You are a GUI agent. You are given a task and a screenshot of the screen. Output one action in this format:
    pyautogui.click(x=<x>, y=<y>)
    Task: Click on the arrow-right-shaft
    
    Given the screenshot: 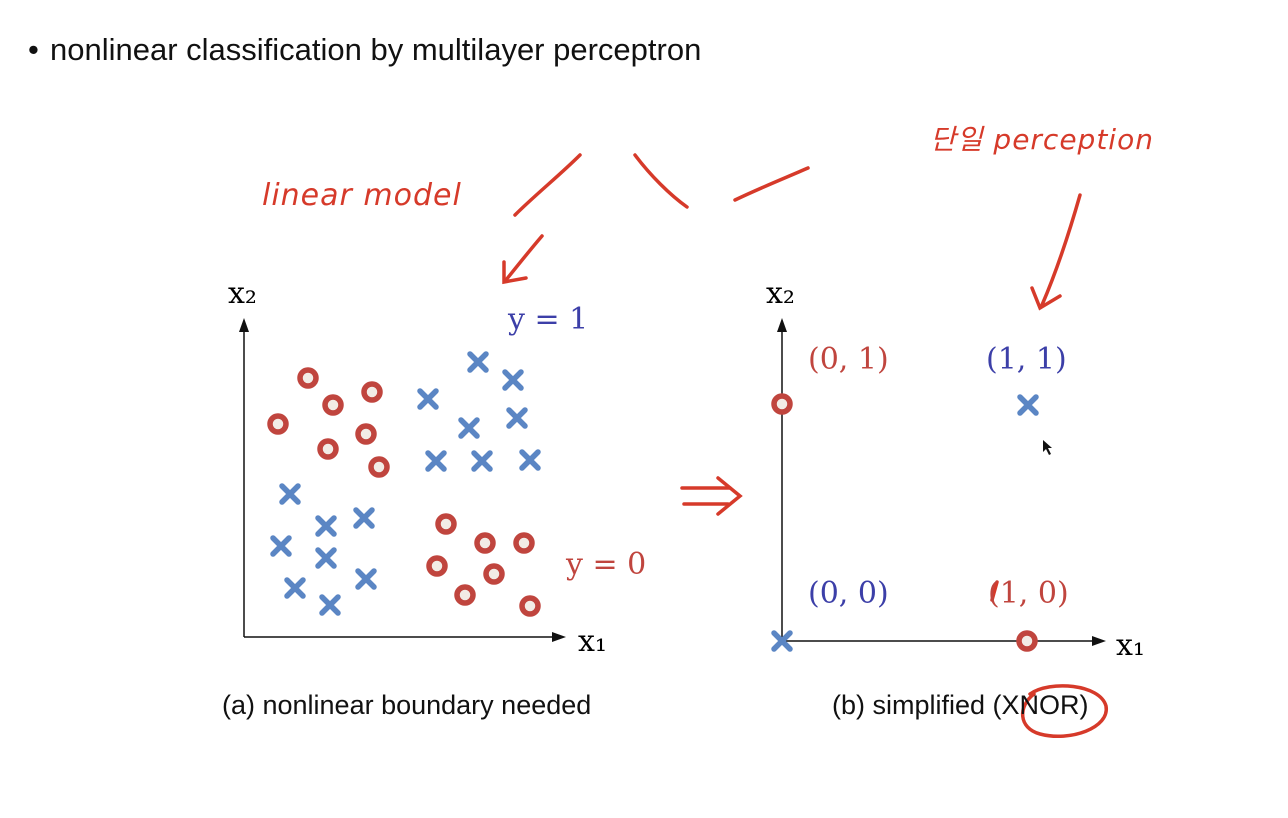 What is the action you would take?
    pyautogui.click(x=1061, y=250)
    